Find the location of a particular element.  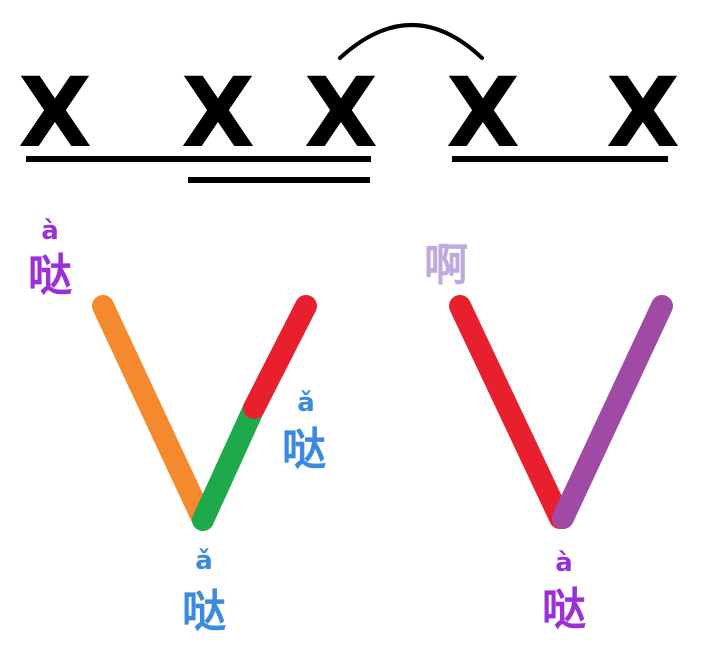

left-mid-pinyin: ǎ is located at coordinates (306, 403).